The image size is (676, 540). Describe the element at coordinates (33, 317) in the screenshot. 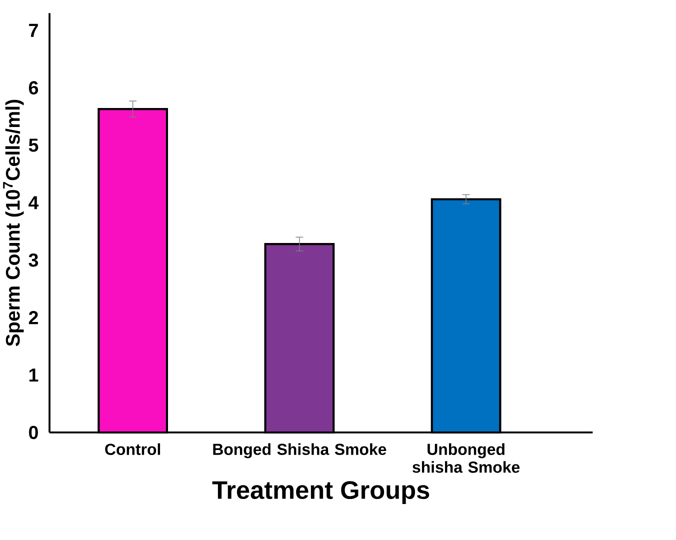

I see `y-tick-label: 2` at that location.